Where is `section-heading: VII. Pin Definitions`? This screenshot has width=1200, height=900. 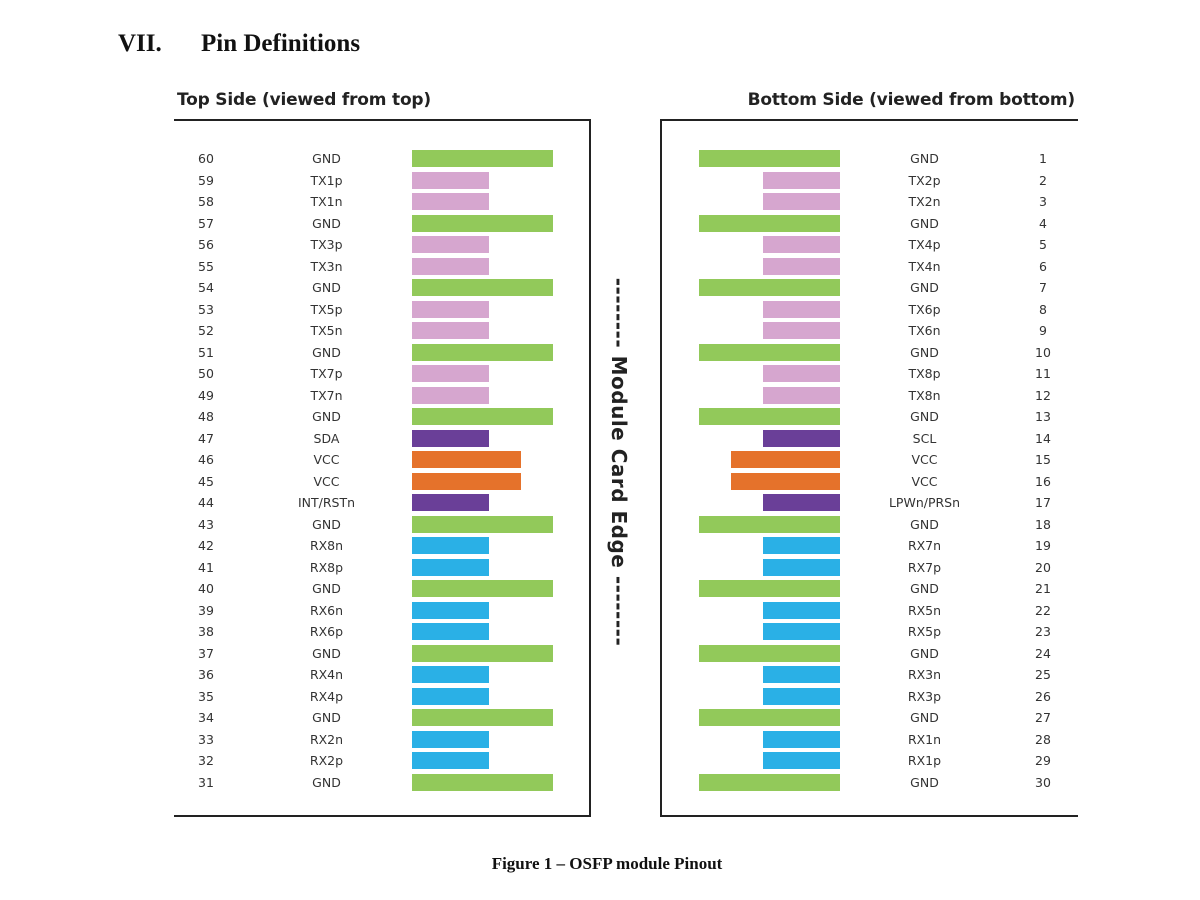 section-heading: VII. Pin Definitions is located at coordinates (239, 44).